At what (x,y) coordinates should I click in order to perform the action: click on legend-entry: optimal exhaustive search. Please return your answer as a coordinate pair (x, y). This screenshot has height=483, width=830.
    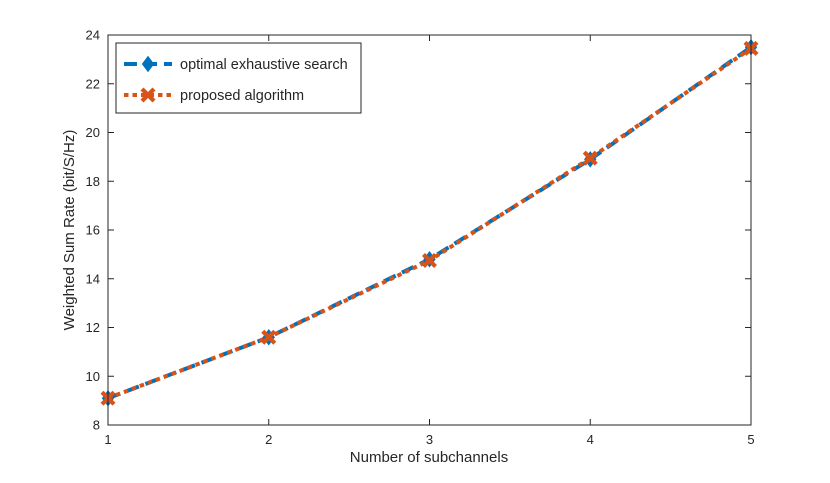
    Looking at the image, I should click on (236, 64).